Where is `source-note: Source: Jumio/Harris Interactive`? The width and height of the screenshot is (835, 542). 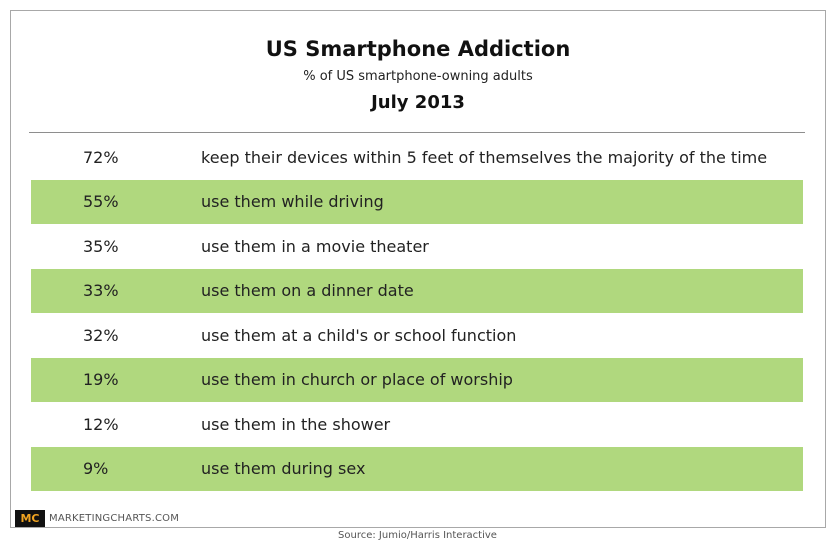 source-note: Source: Jumio/Harris Interactive is located at coordinates (417, 535).